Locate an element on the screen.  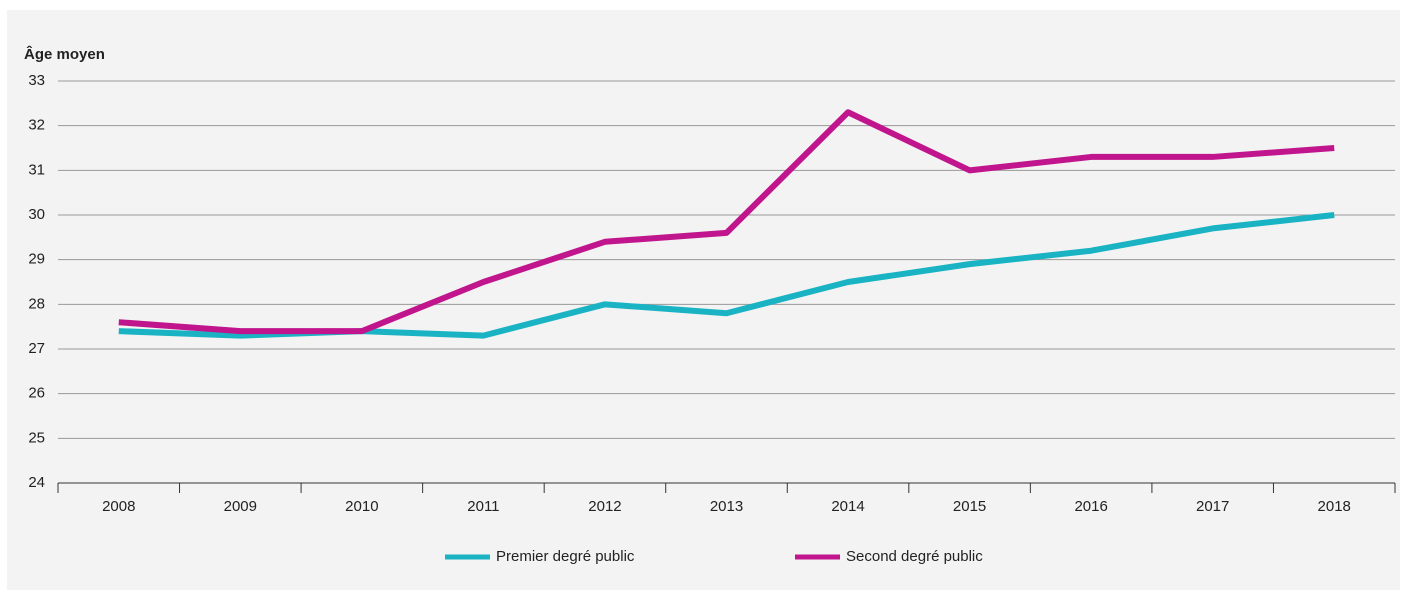
x-tick-label: 2014 is located at coordinates (847, 506).